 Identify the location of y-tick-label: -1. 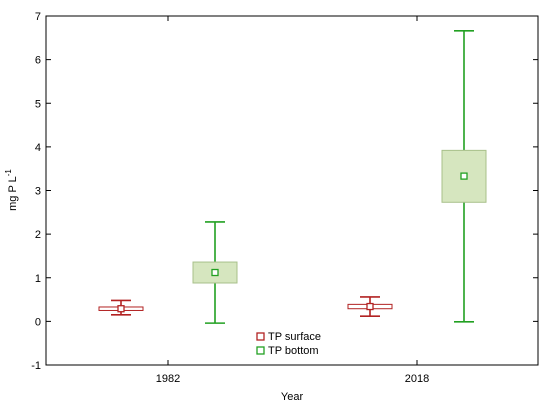
(36, 366).